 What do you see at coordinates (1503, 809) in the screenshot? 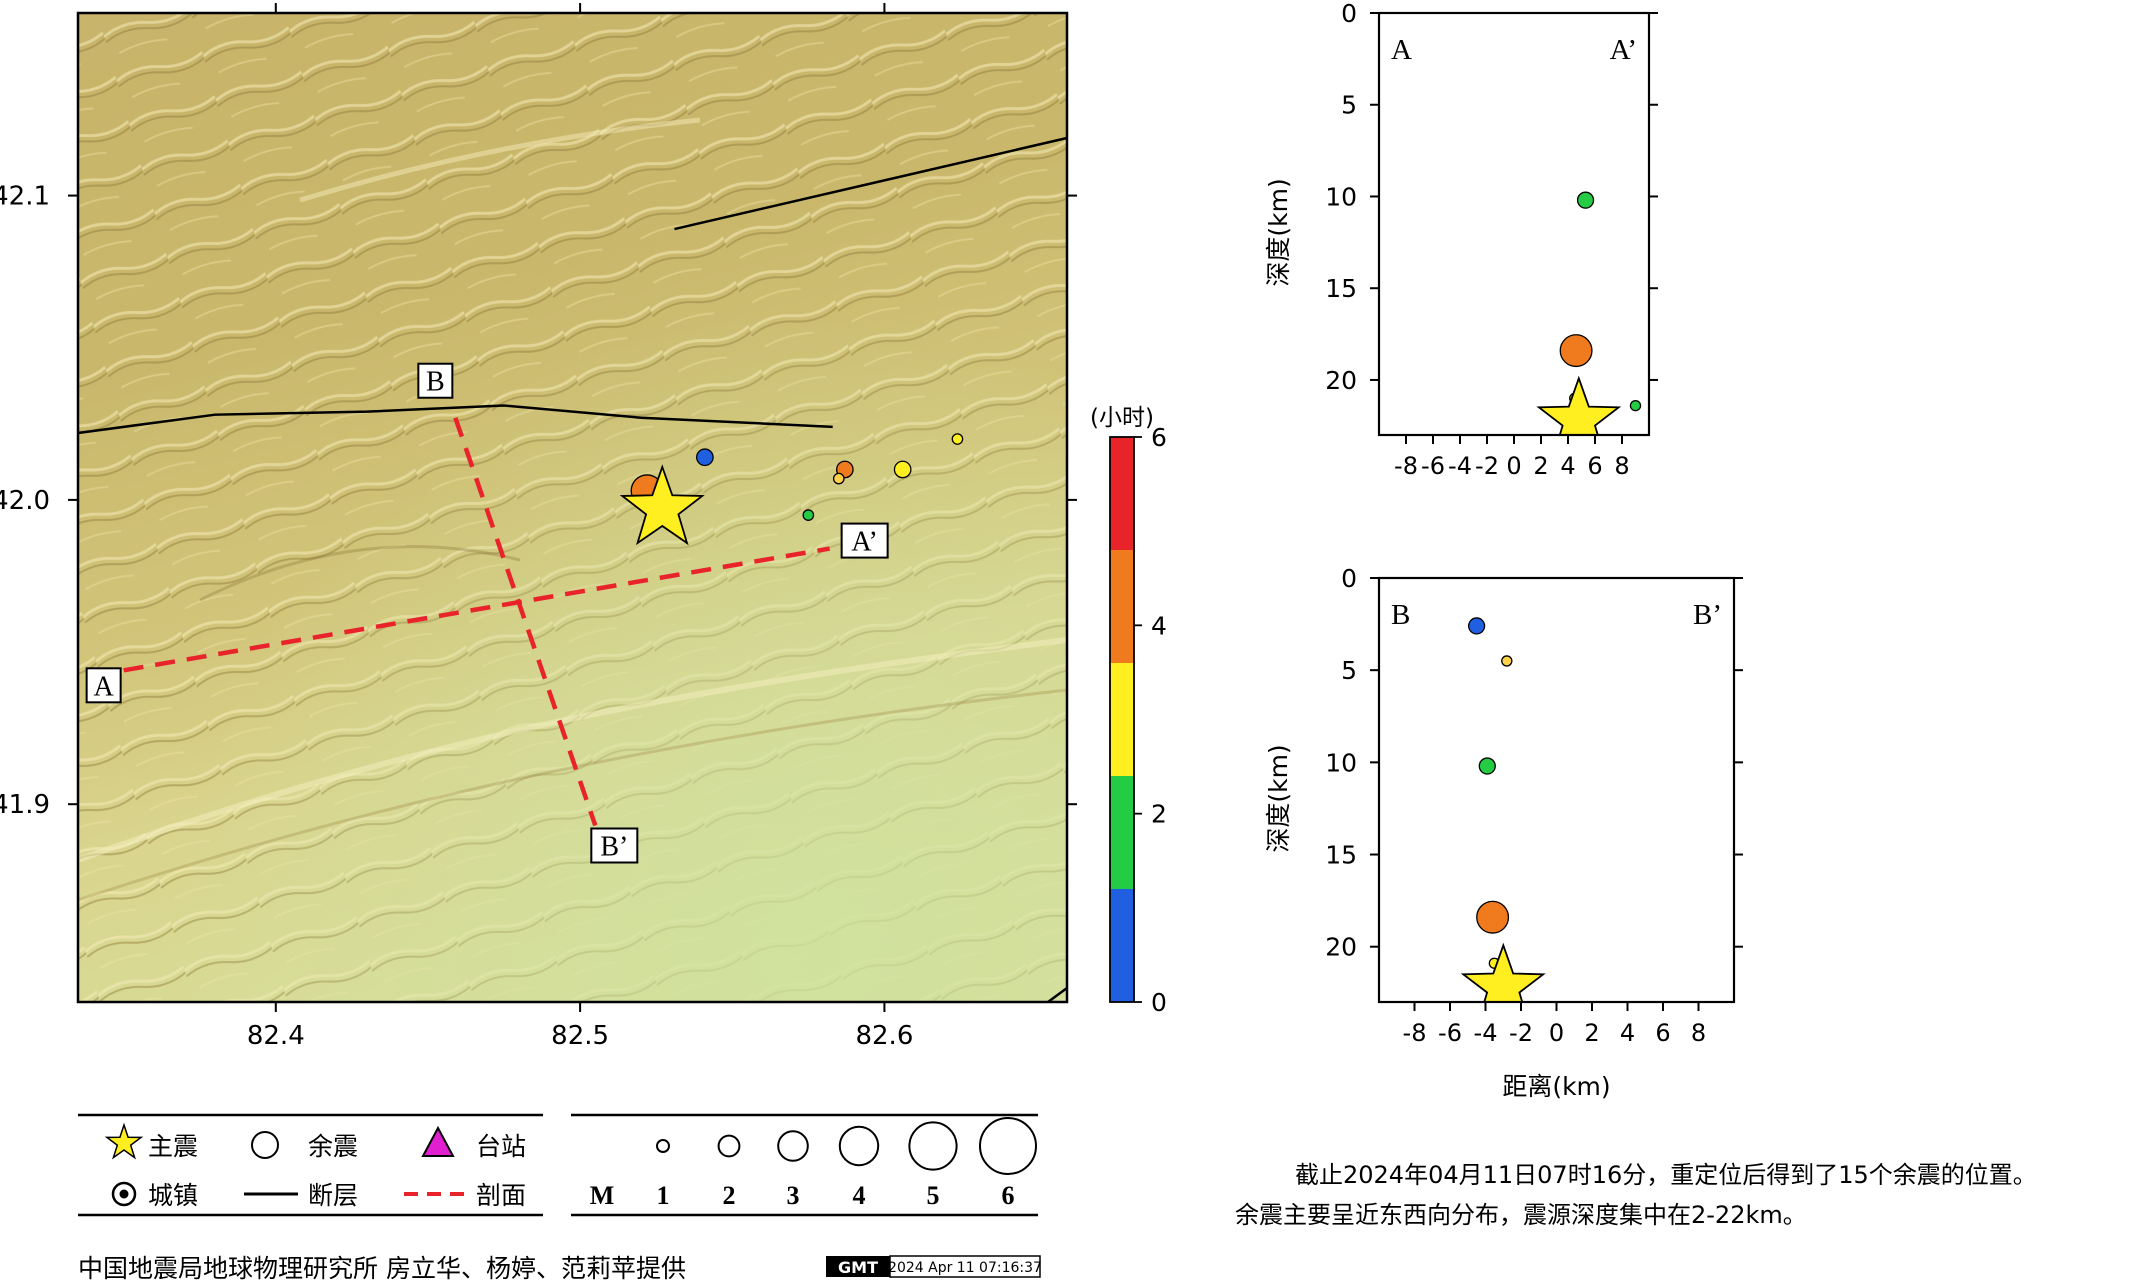
I see `profile-bb-events` at bounding box center [1503, 809].